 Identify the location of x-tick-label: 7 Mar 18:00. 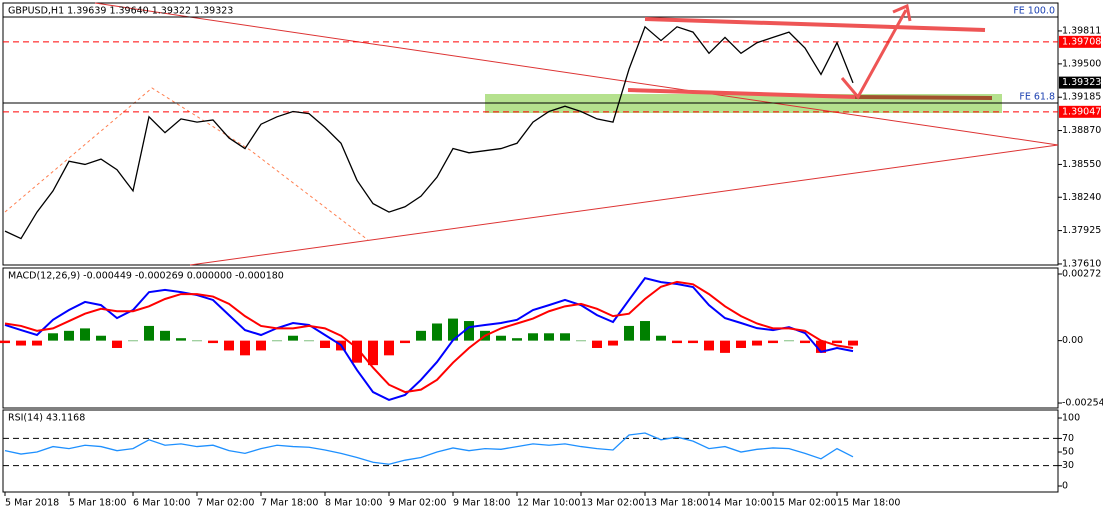
(289, 503).